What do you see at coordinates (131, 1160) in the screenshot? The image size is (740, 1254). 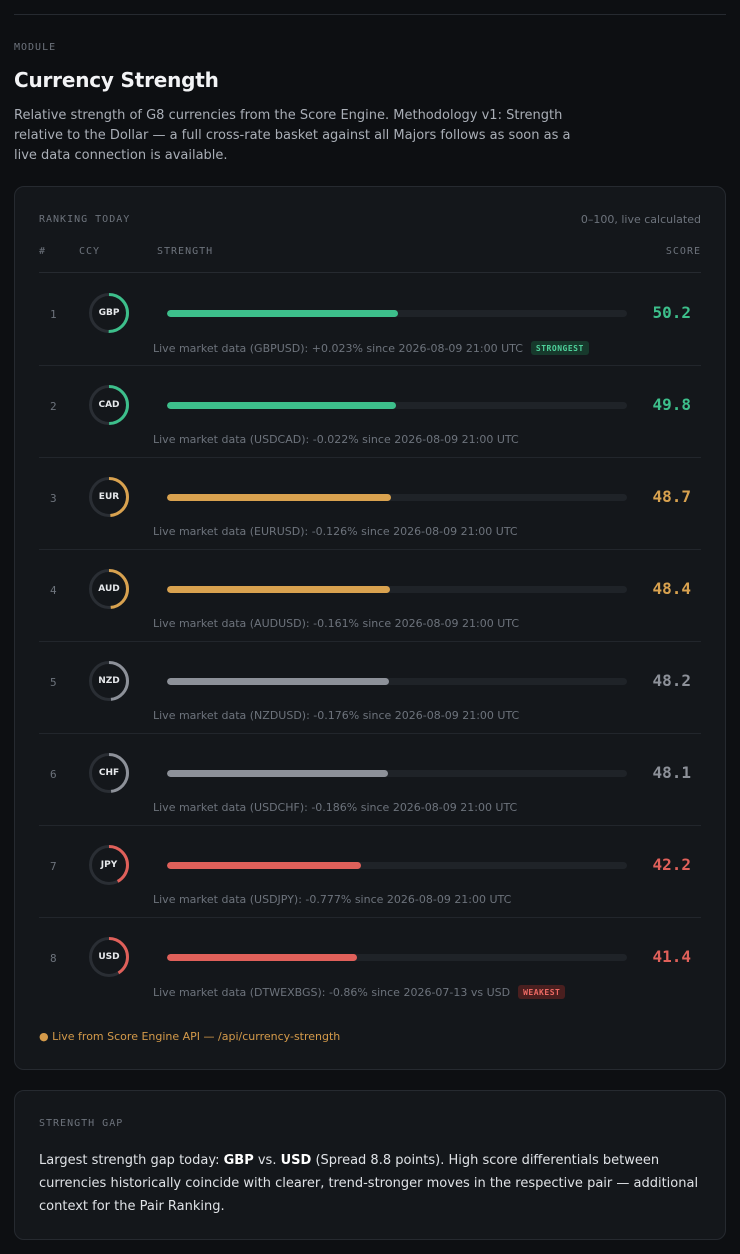 I see `gap-lead: Largest strength gap today:` at bounding box center [131, 1160].